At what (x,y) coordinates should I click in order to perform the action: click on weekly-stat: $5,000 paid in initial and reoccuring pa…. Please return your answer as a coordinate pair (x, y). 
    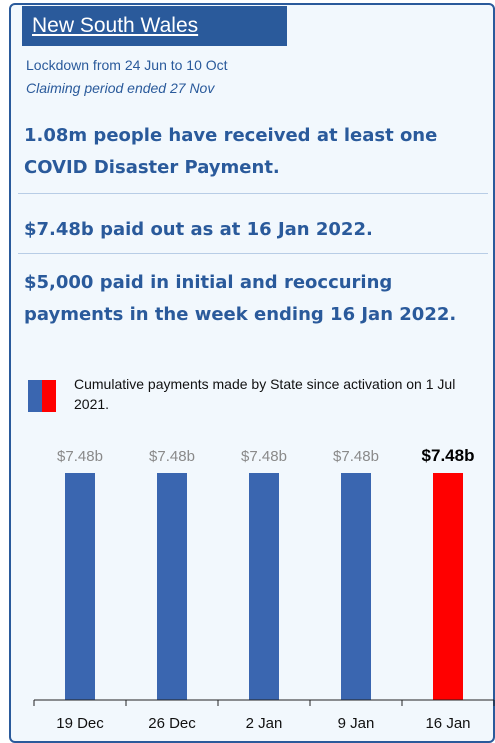
    Looking at the image, I should click on (240, 298).